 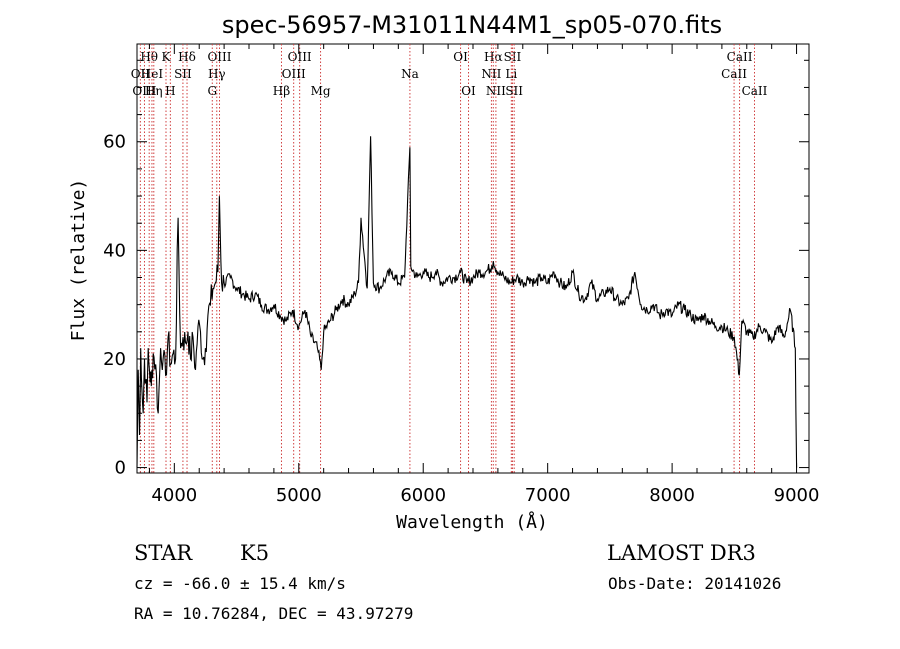 What do you see at coordinates (681, 553) in the screenshot?
I see `survey-name: LAMOST DR3` at bounding box center [681, 553].